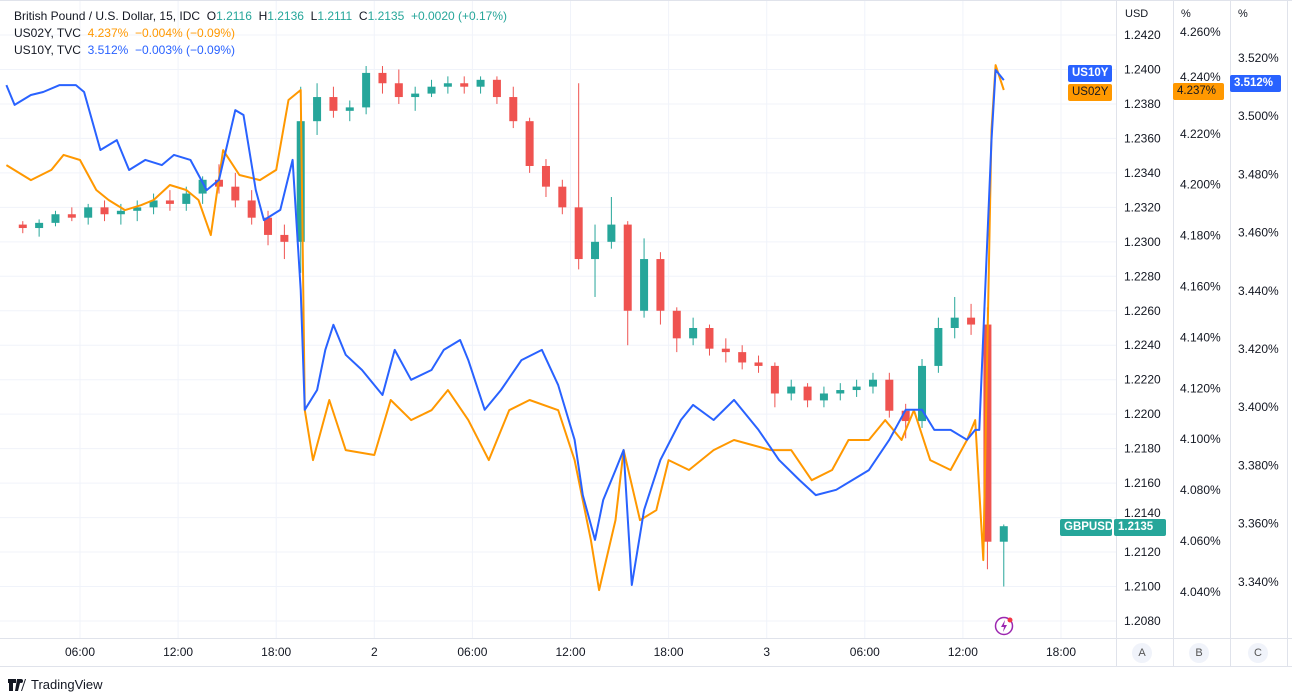 The width and height of the screenshot is (1292, 698). Describe the element at coordinates (1142, 345) in the screenshot. I see `axis-a-tick-label: 1.2240` at that location.